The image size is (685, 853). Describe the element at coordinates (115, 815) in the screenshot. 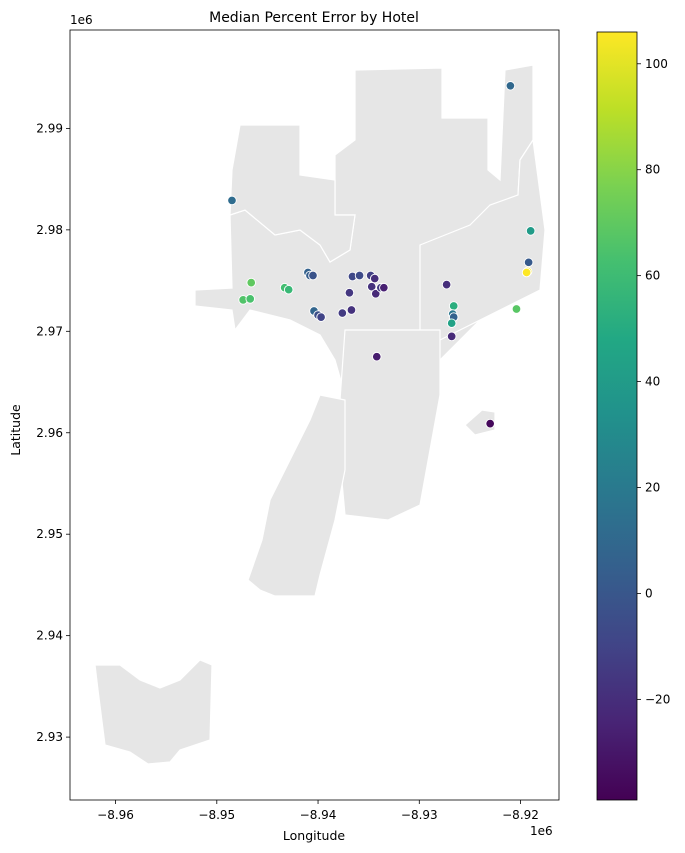

I see `x-tick-label: −8.96` at that location.